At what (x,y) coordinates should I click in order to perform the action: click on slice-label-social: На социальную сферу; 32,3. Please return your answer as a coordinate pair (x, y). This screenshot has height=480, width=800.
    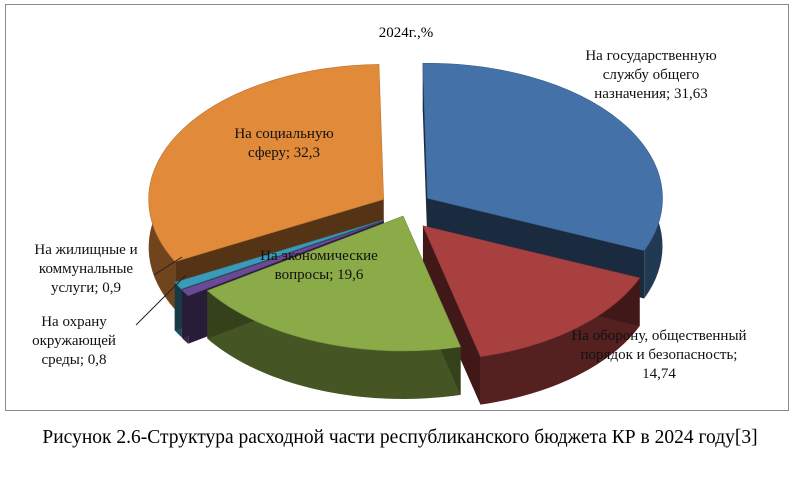
    Looking at the image, I should click on (284, 143).